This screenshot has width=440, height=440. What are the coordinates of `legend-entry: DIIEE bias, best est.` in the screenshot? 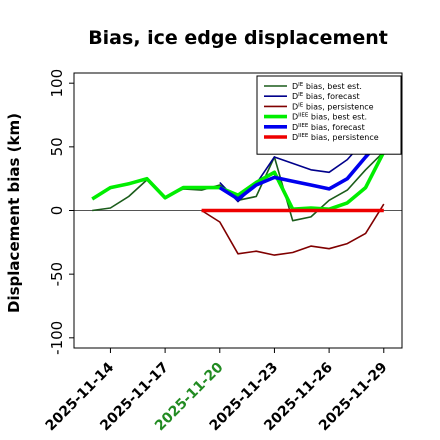 It's located at (329, 117).